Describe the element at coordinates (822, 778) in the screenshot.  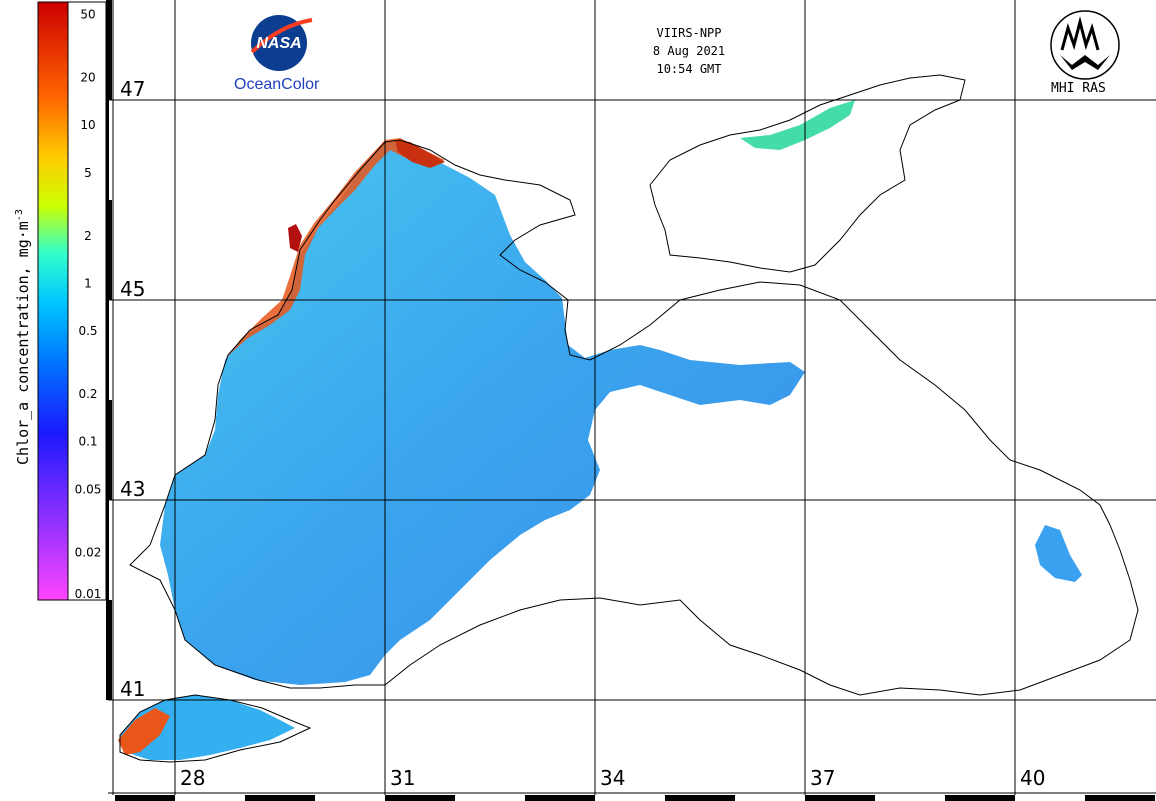
I see `lon-label: 37` at that location.